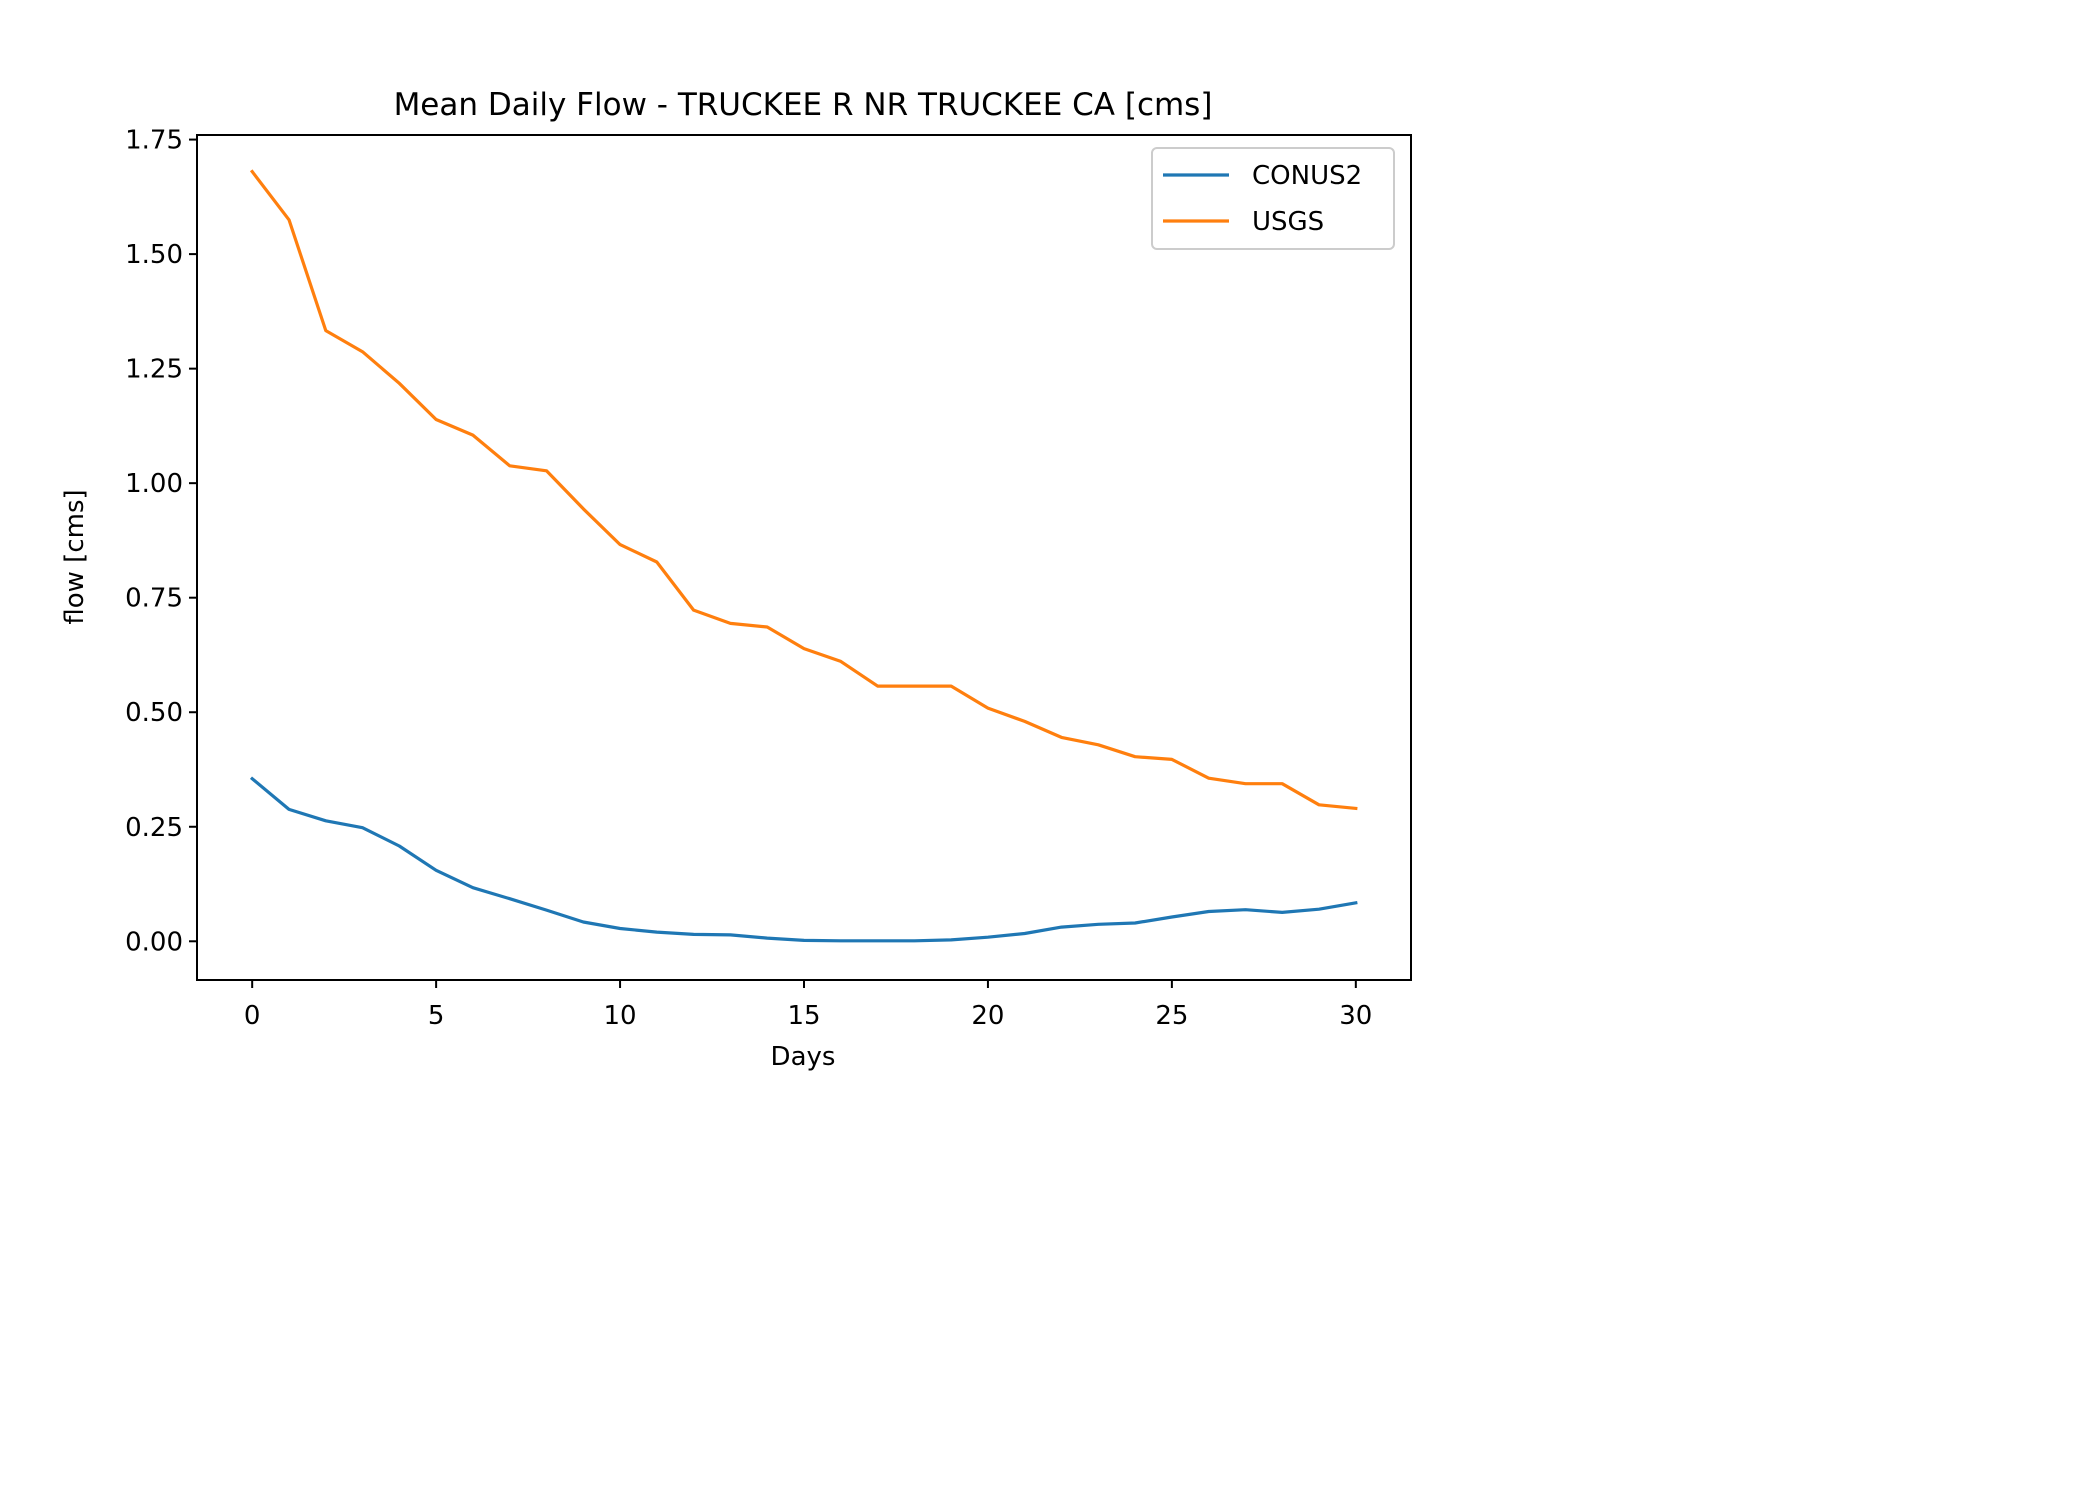 The image size is (2100, 1500). Describe the element at coordinates (1307, 176) in the screenshot. I see `legend-label-conus2: CONUS2` at that location.